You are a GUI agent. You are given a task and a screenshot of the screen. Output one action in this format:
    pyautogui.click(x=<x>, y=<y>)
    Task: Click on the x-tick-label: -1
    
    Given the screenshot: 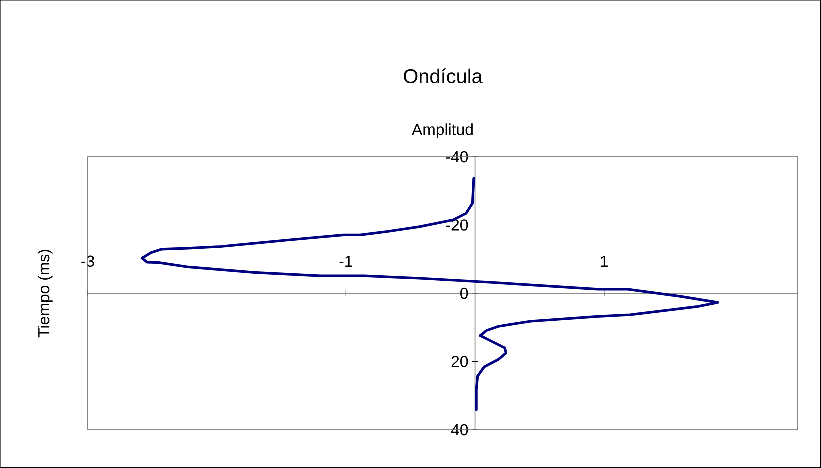 What is the action you would take?
    pyautogui.click(x=346, y=261)
    